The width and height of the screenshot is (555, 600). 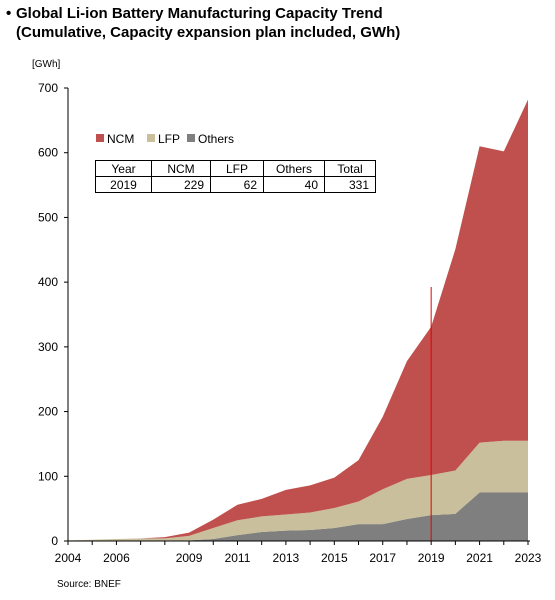 I want to click on y-tick-label-400: 400, so click(x=48, y=282).